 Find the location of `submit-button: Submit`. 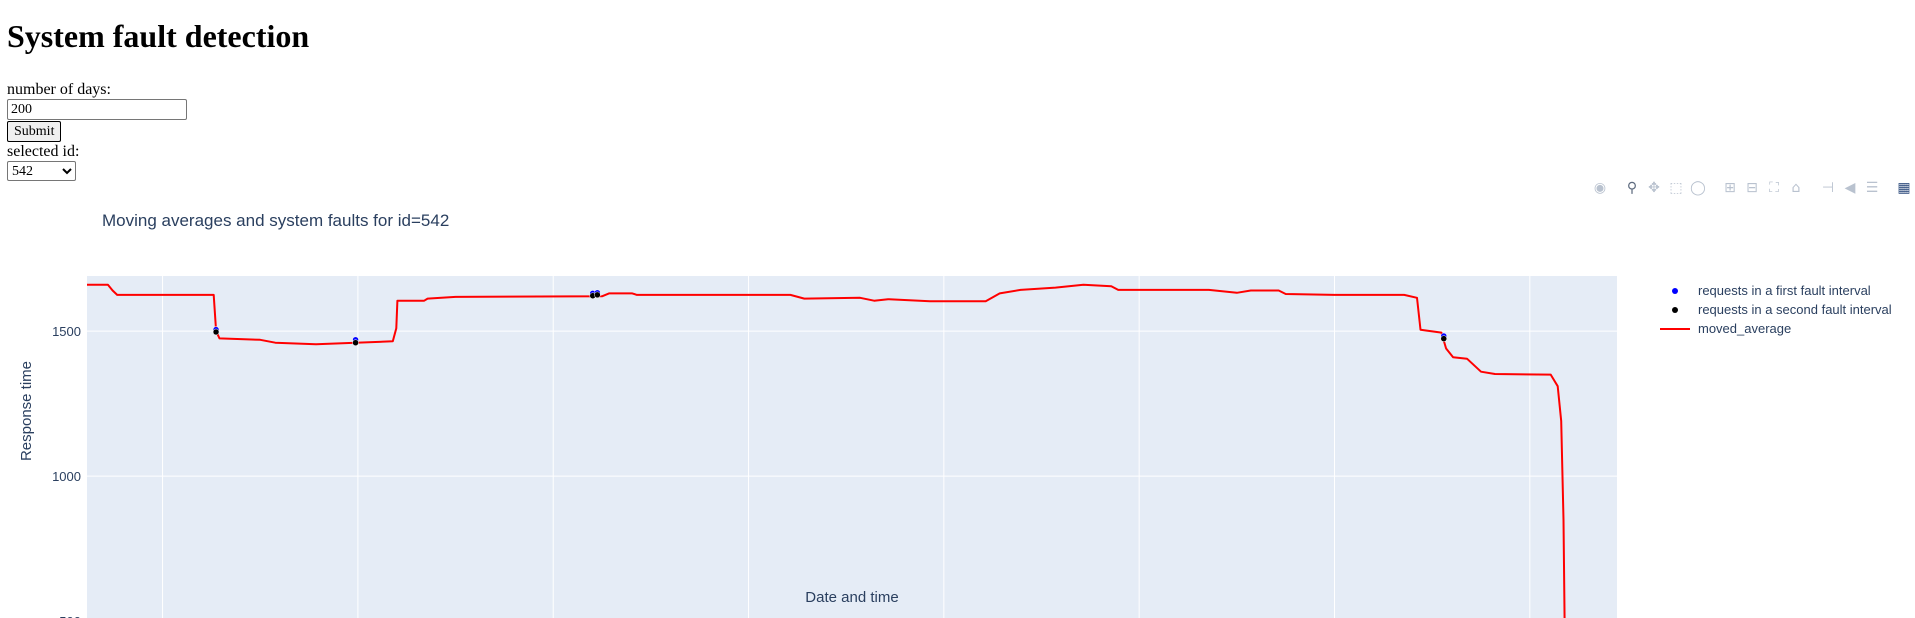

submit-button: Submit is located at coordinates (34, 131).